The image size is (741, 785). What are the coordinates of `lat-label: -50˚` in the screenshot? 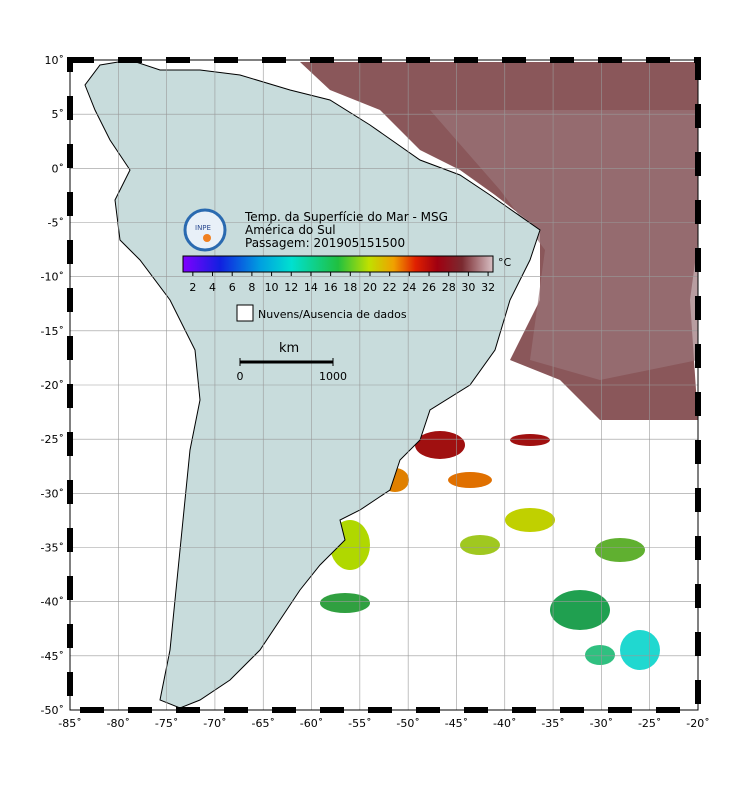 It's located at (52, 710).